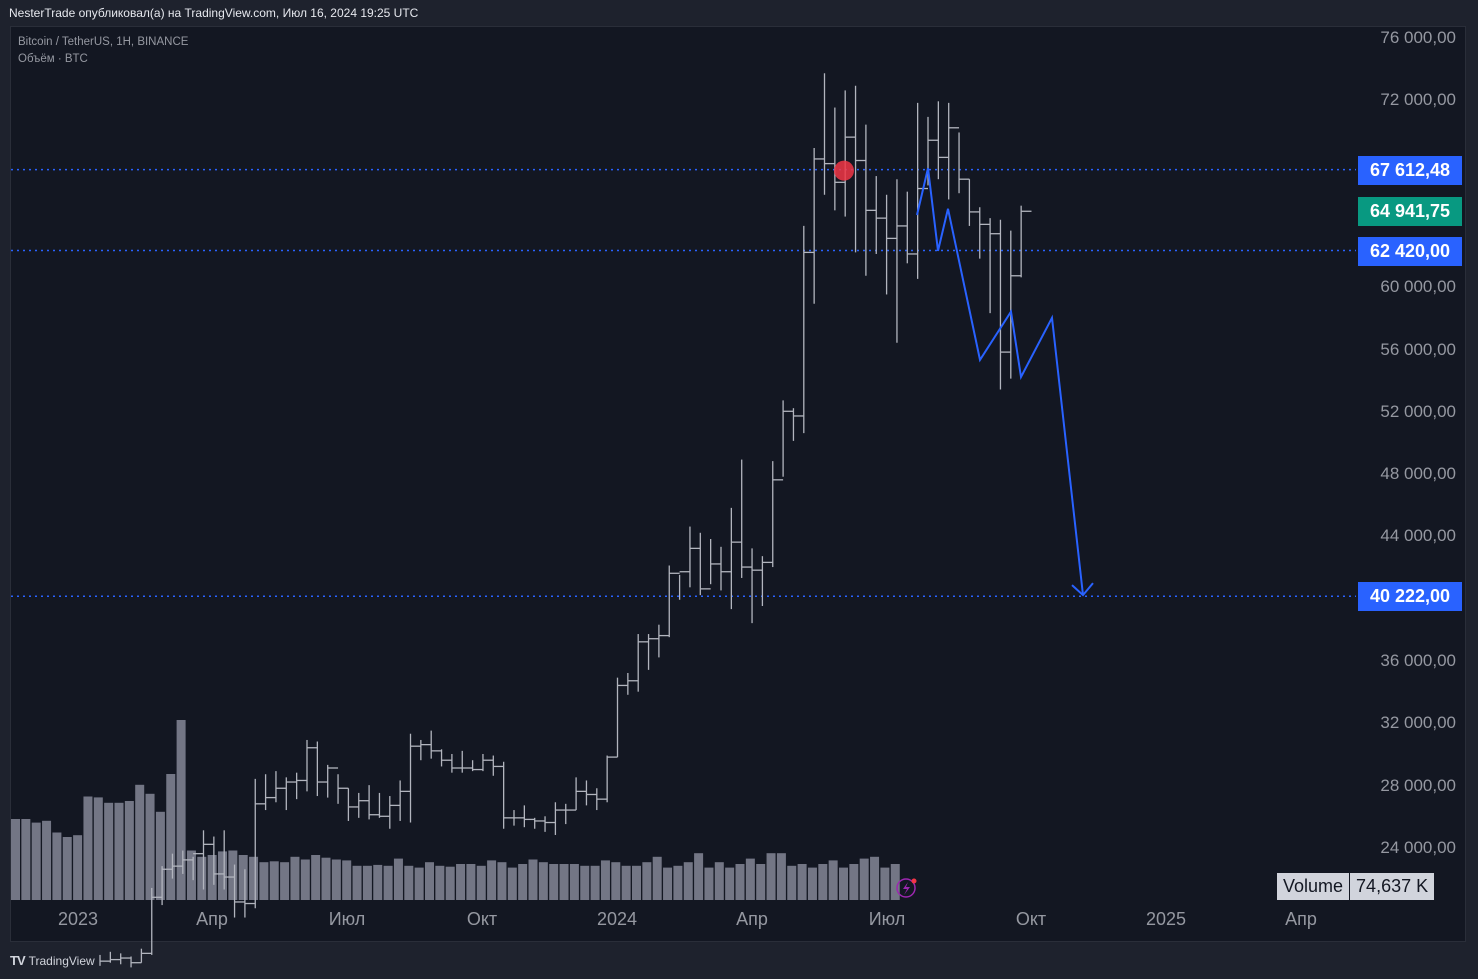 The image size is (1478, 979). What do you see at coordinates (1392, 886) in the screenshot?
I see `volume-value: 74,637 K` at bounding box center [1392, 886].